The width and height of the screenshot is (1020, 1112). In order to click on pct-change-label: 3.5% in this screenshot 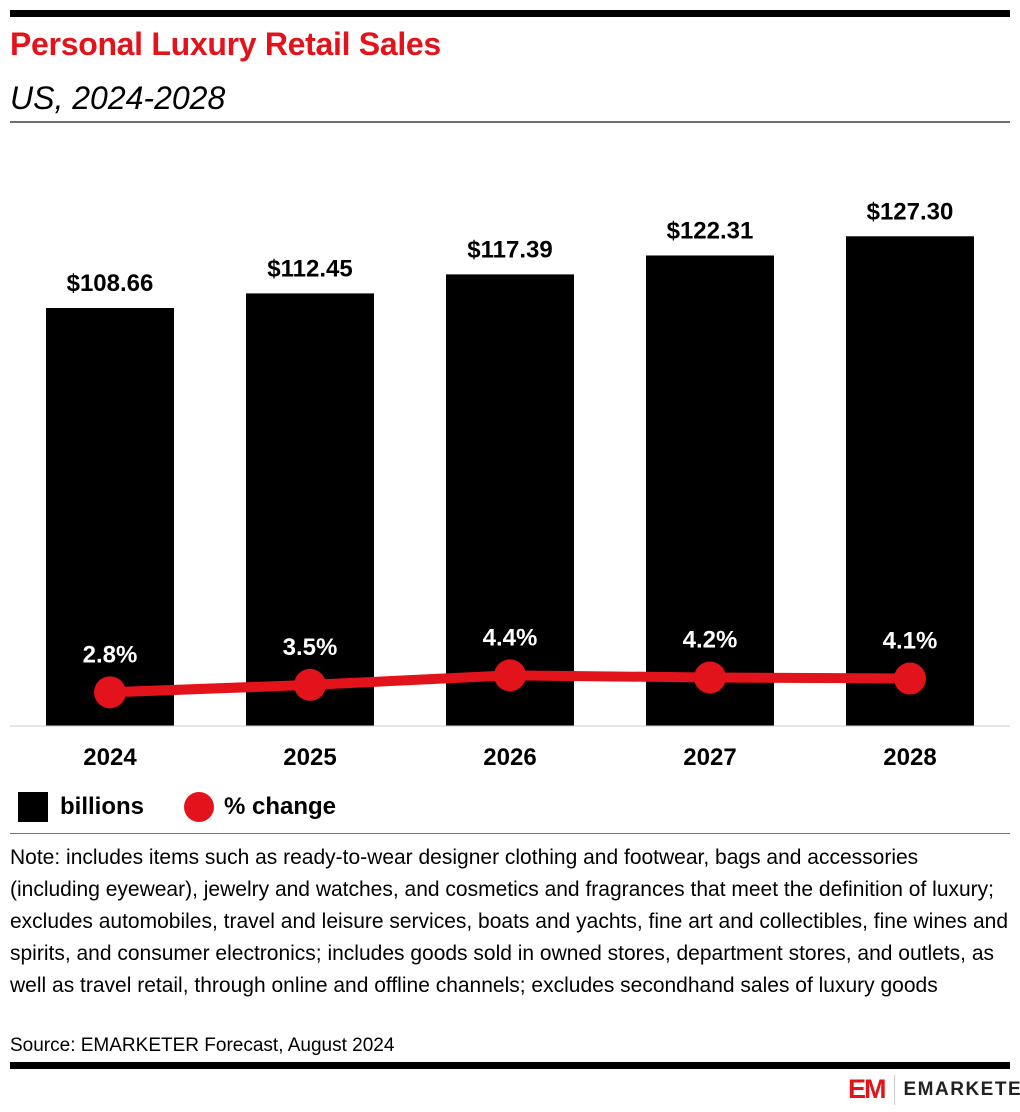, I will do `click(310, 647)`.